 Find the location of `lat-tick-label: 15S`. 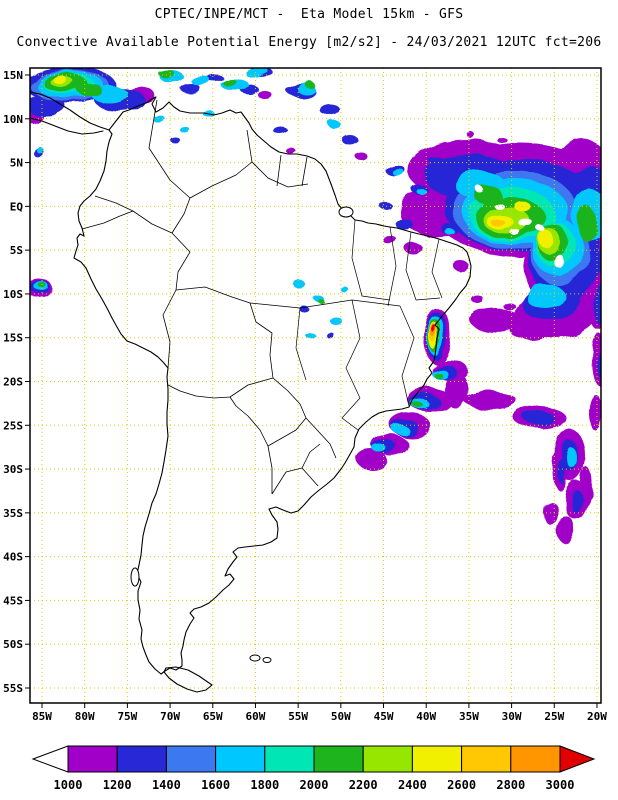

lat-tick-label: 15S is located at coordinates (13, 338).